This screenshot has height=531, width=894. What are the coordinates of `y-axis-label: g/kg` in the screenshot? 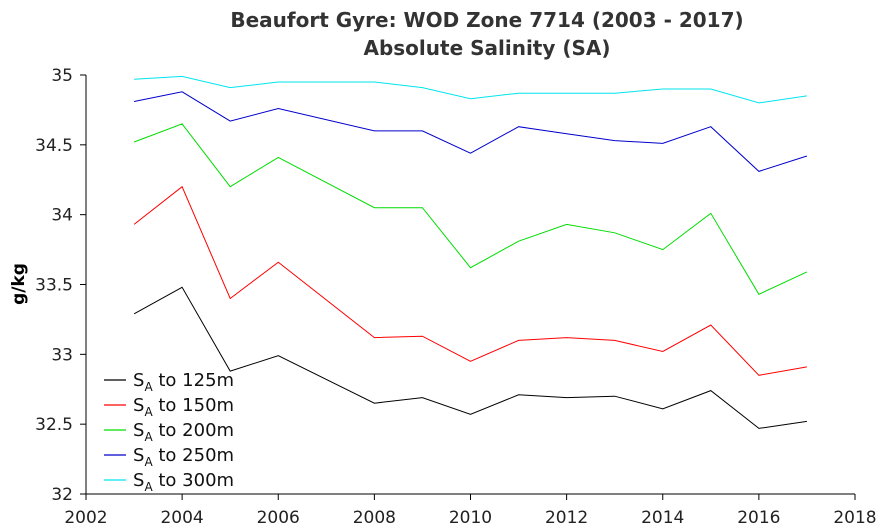 It's located at (19, 284).